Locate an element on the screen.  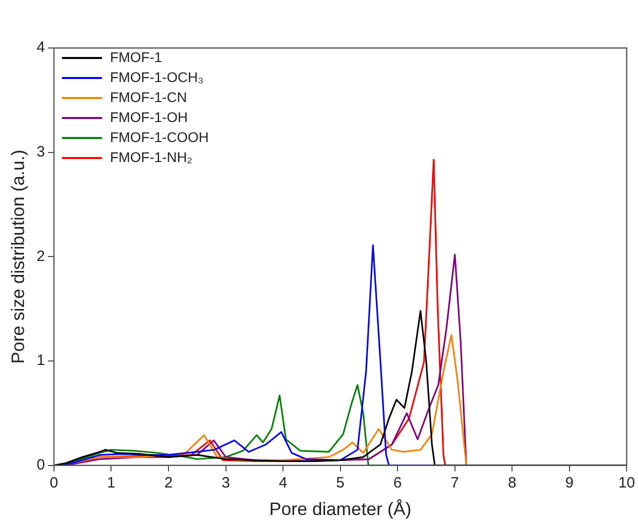
y-tick-label: 2 is located at coordinates (40, 256).